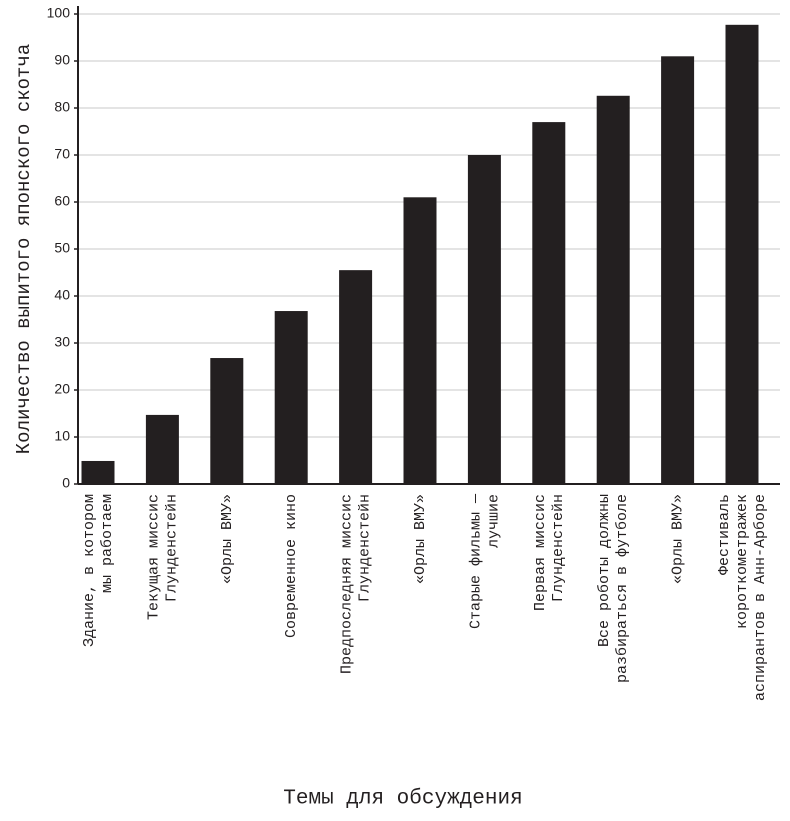  Describe the element at coordinates (24, 249) in the screenshot. I see `y-axis-title: Количество выпитого японского скотча` at that location.